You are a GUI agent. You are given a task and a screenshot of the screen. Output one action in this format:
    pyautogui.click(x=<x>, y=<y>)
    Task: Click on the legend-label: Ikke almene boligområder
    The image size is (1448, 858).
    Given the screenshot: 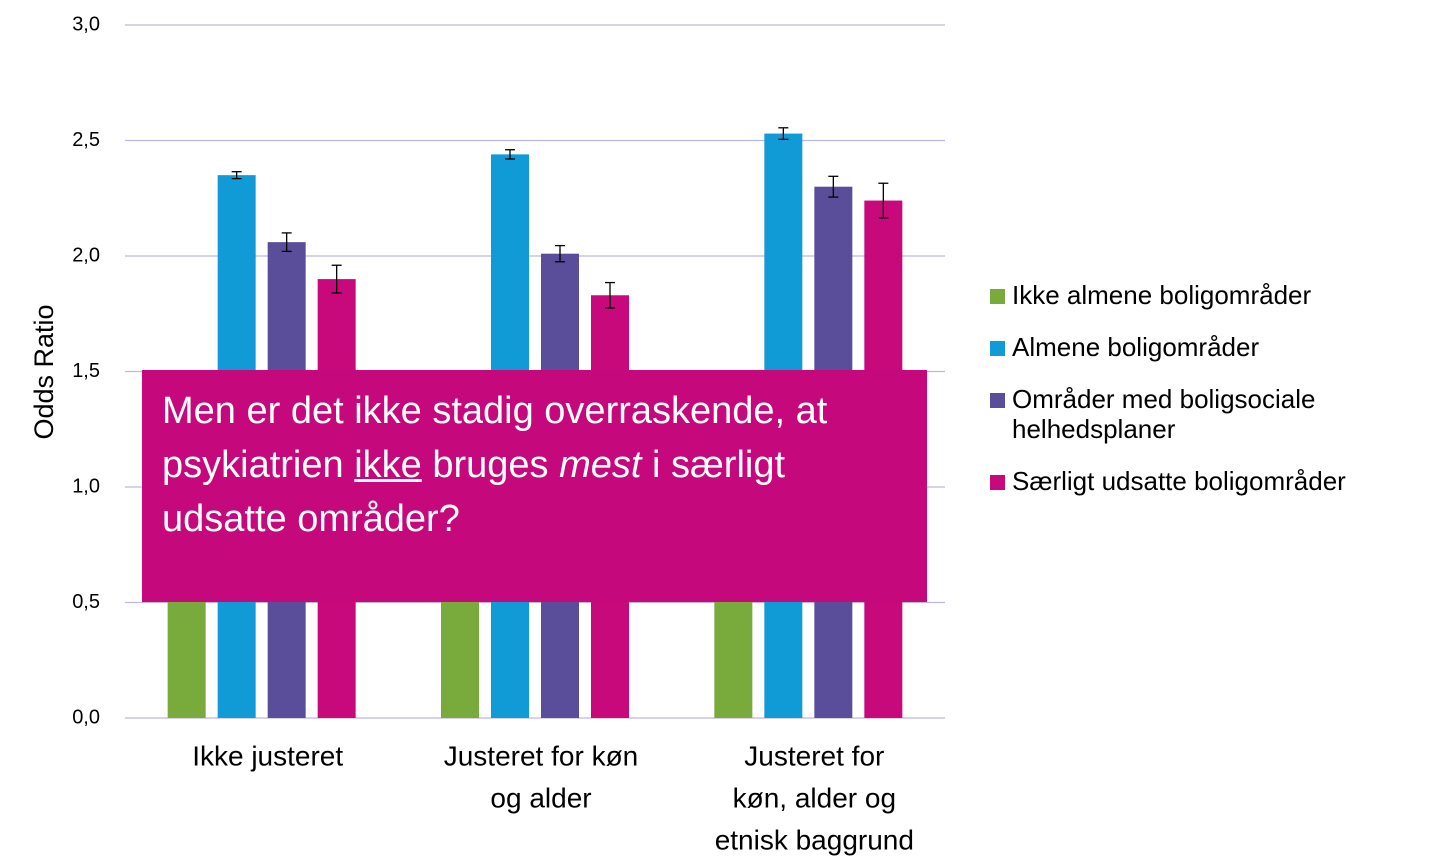 What is the action you would take?
    pyautogui.click(x=1162, y=295)
    